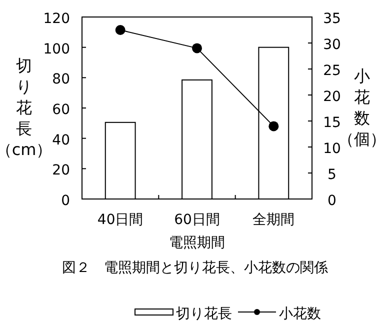  I want to click on y2-tick-label: 35, so click(332, 19).